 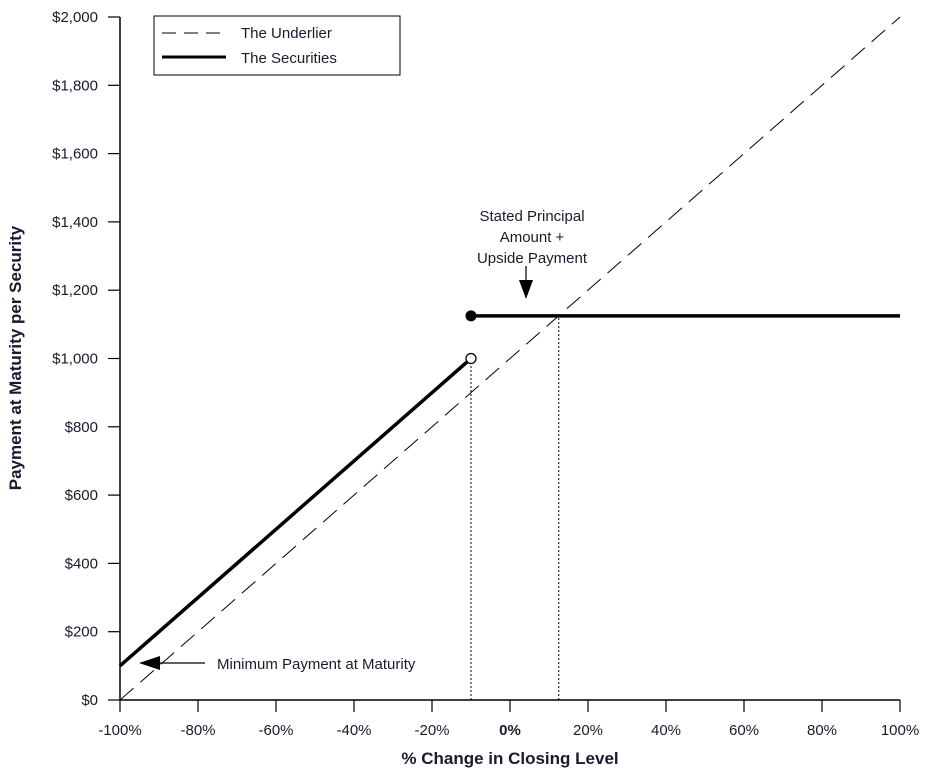 What do you see at coordinates (81, 563) in the screenshot?
I see `y-tick-label: $400` at bounding box center [81, 563].